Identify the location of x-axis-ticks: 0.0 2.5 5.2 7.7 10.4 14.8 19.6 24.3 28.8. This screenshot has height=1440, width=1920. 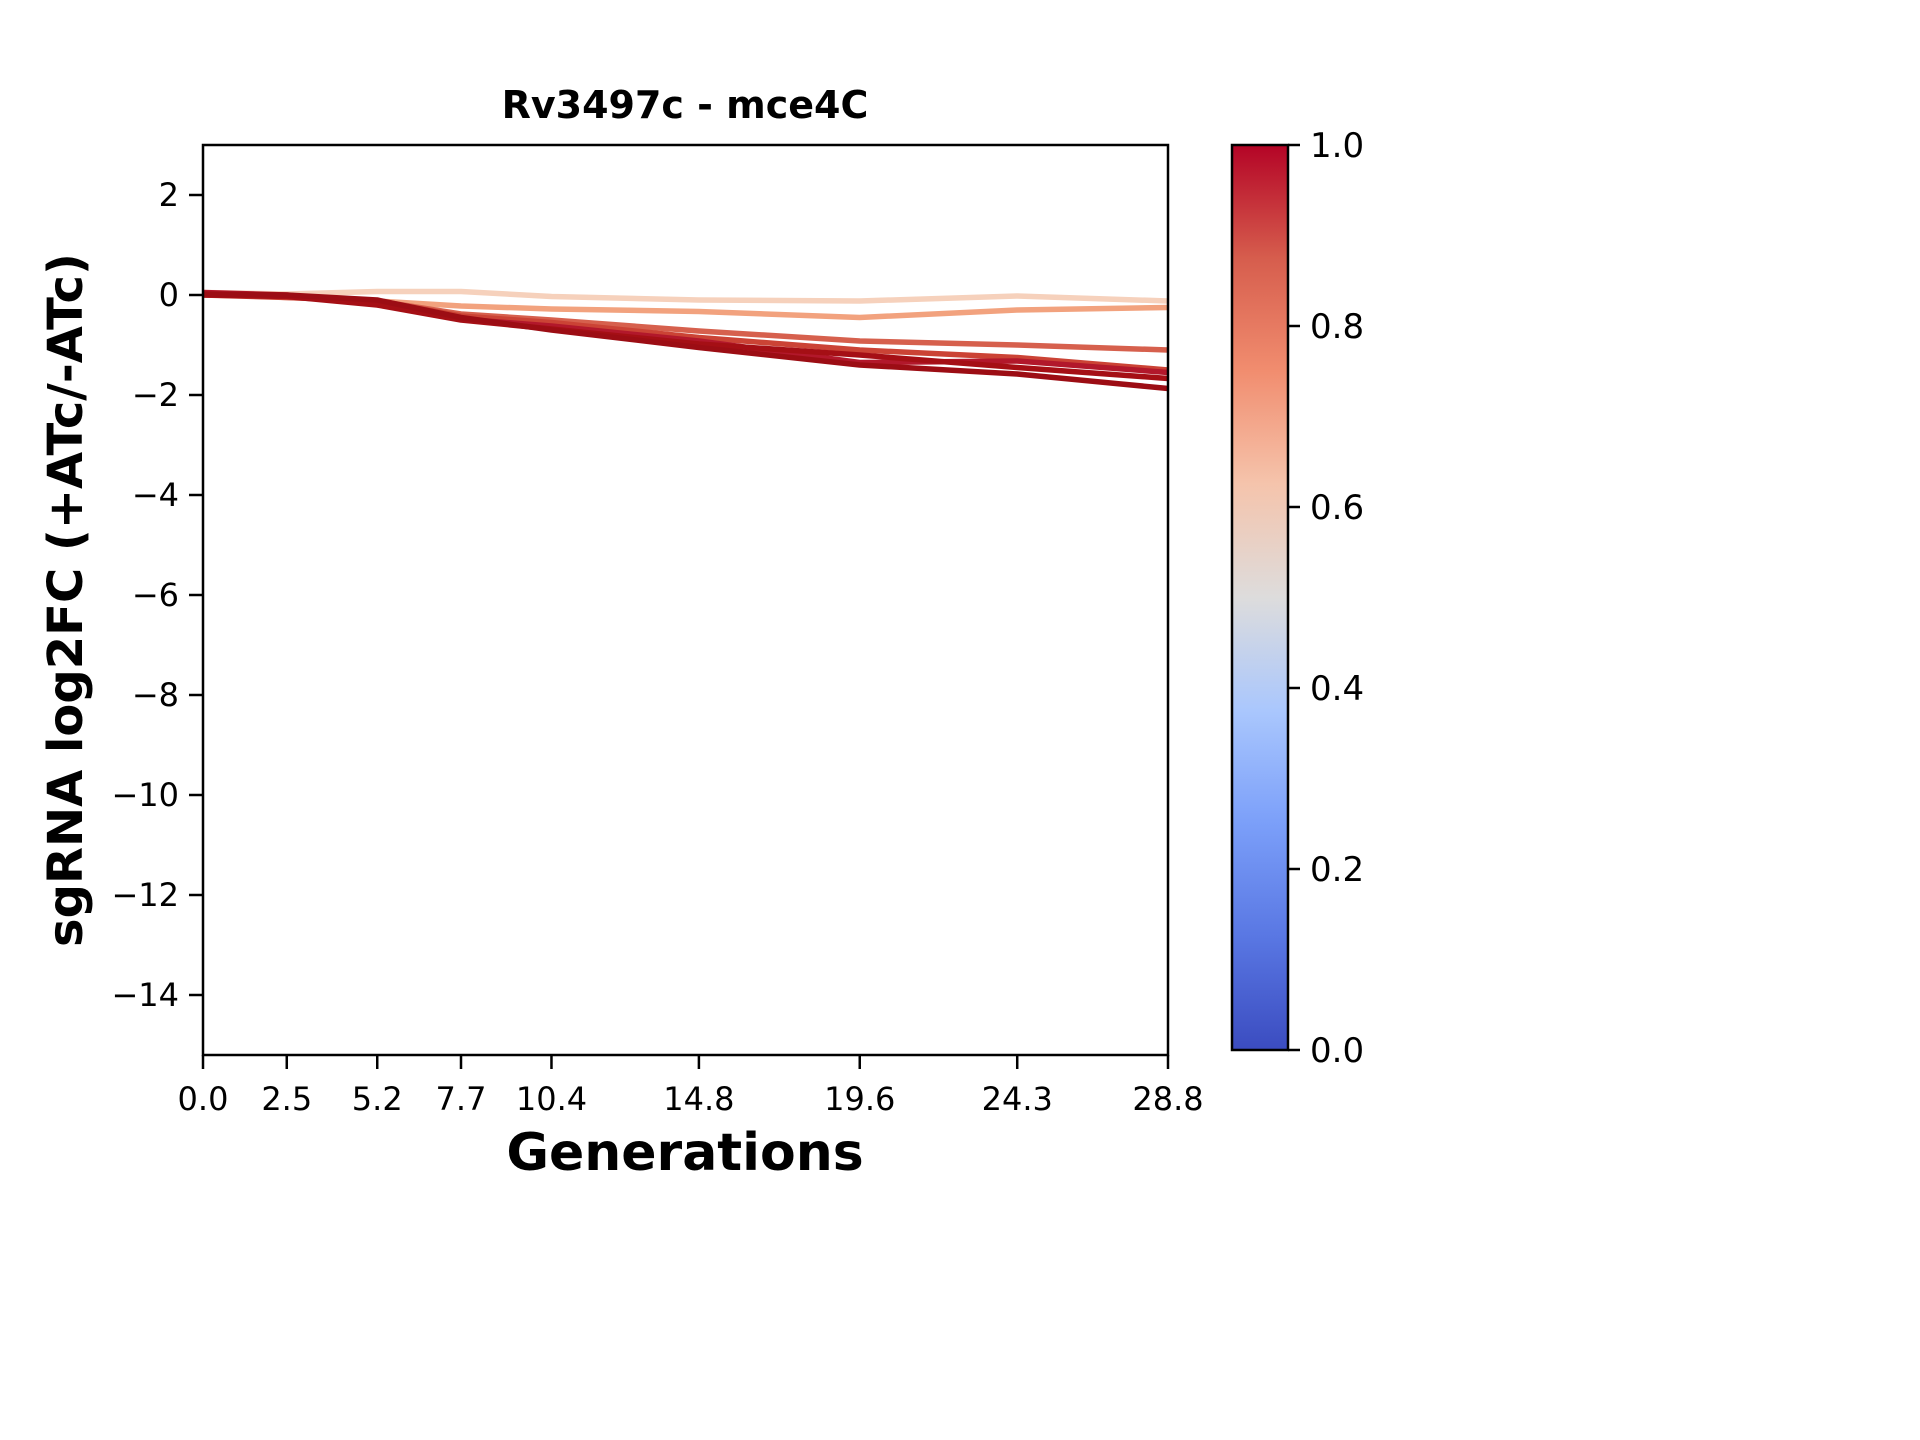
(691, 1086).